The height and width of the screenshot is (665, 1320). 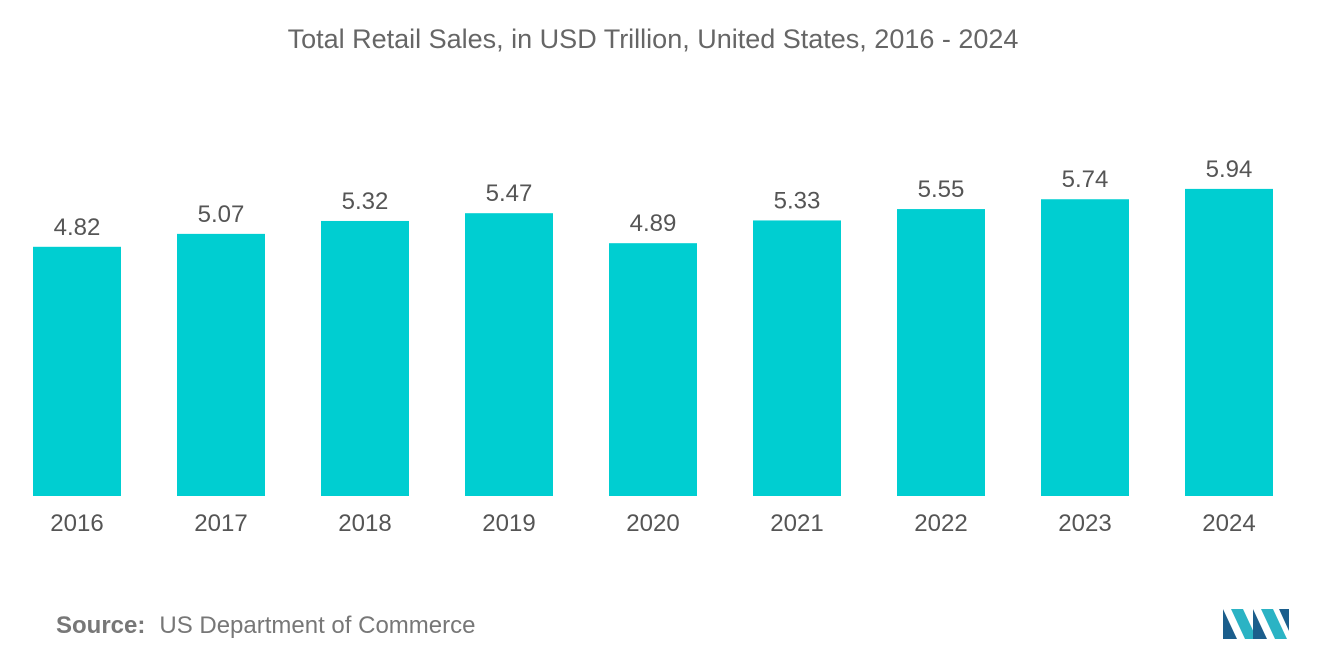 What do you see at coordinates (77, 227) in the screenshot?
I see `value-label-2016: 4.82` at bounding box center [77, 227].